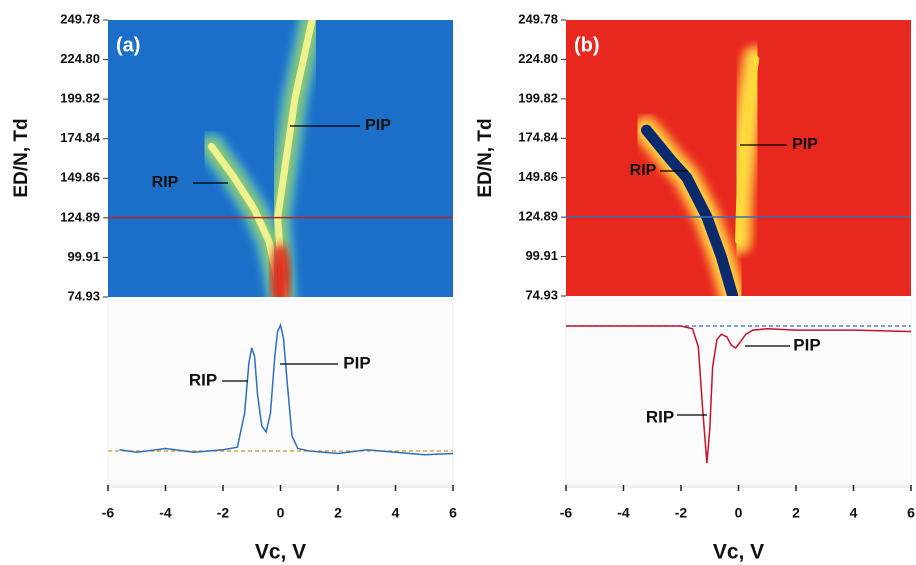 The height and width of the screenshot is (565, 916). What do you see at coordinates (280, 270) in the screenshot?
I see `hot-spot` at bounding box center [280, 270].